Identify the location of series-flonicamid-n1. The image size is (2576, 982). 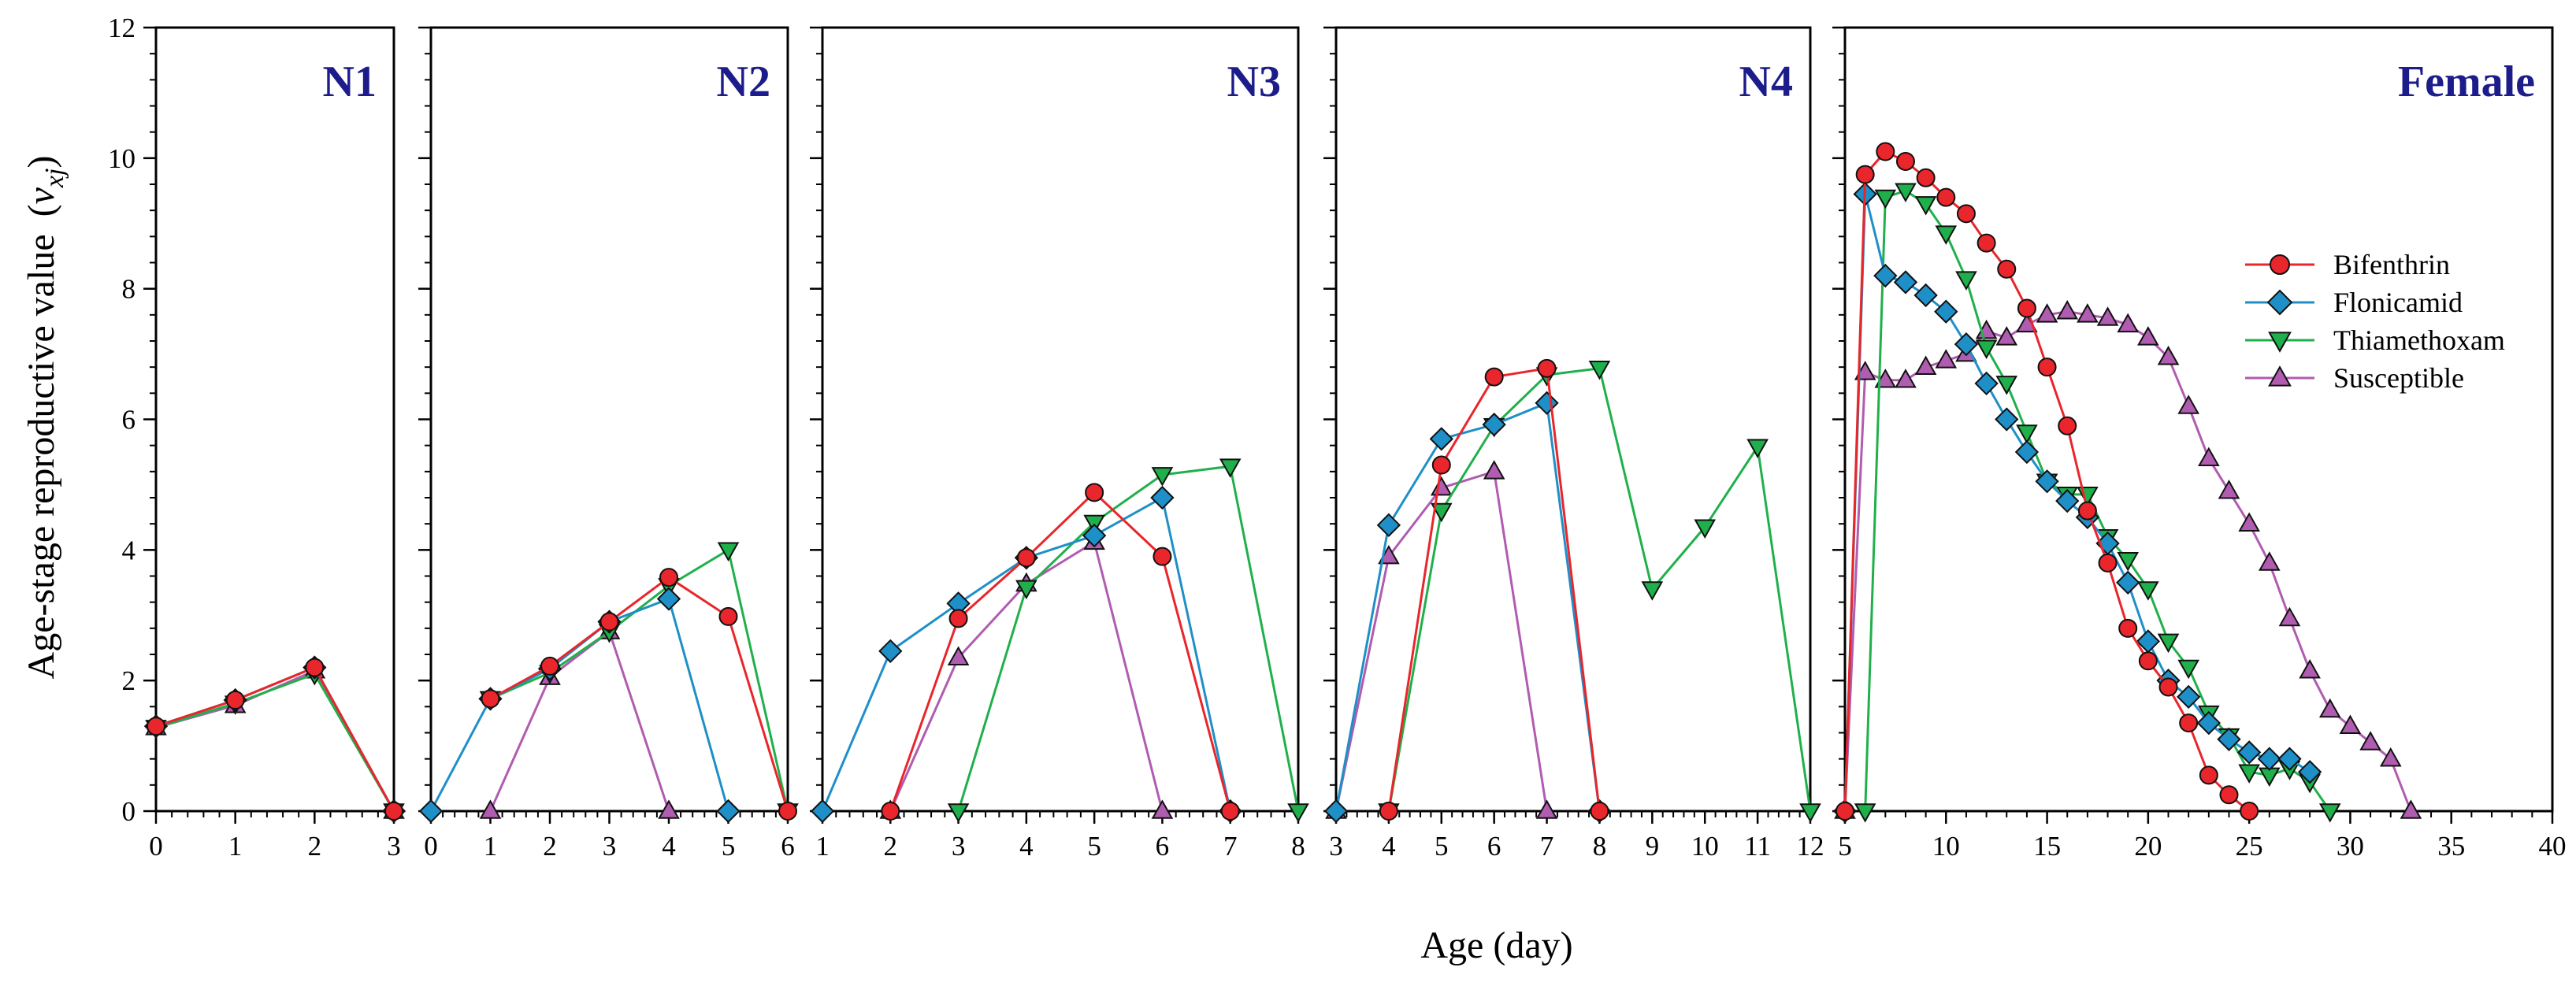
(274, 739).